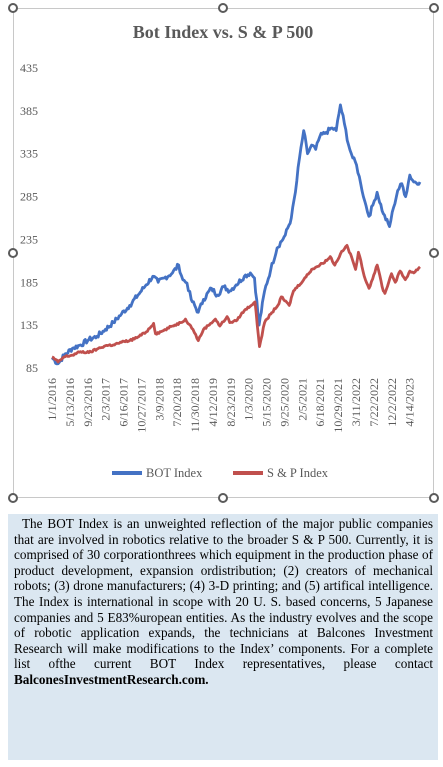 This screenshot has height=767, width=443. What do you see at coordinates (29, 111) in the screenshot?
I see `y-tick-label: 385` at bounding box center [29, 111].